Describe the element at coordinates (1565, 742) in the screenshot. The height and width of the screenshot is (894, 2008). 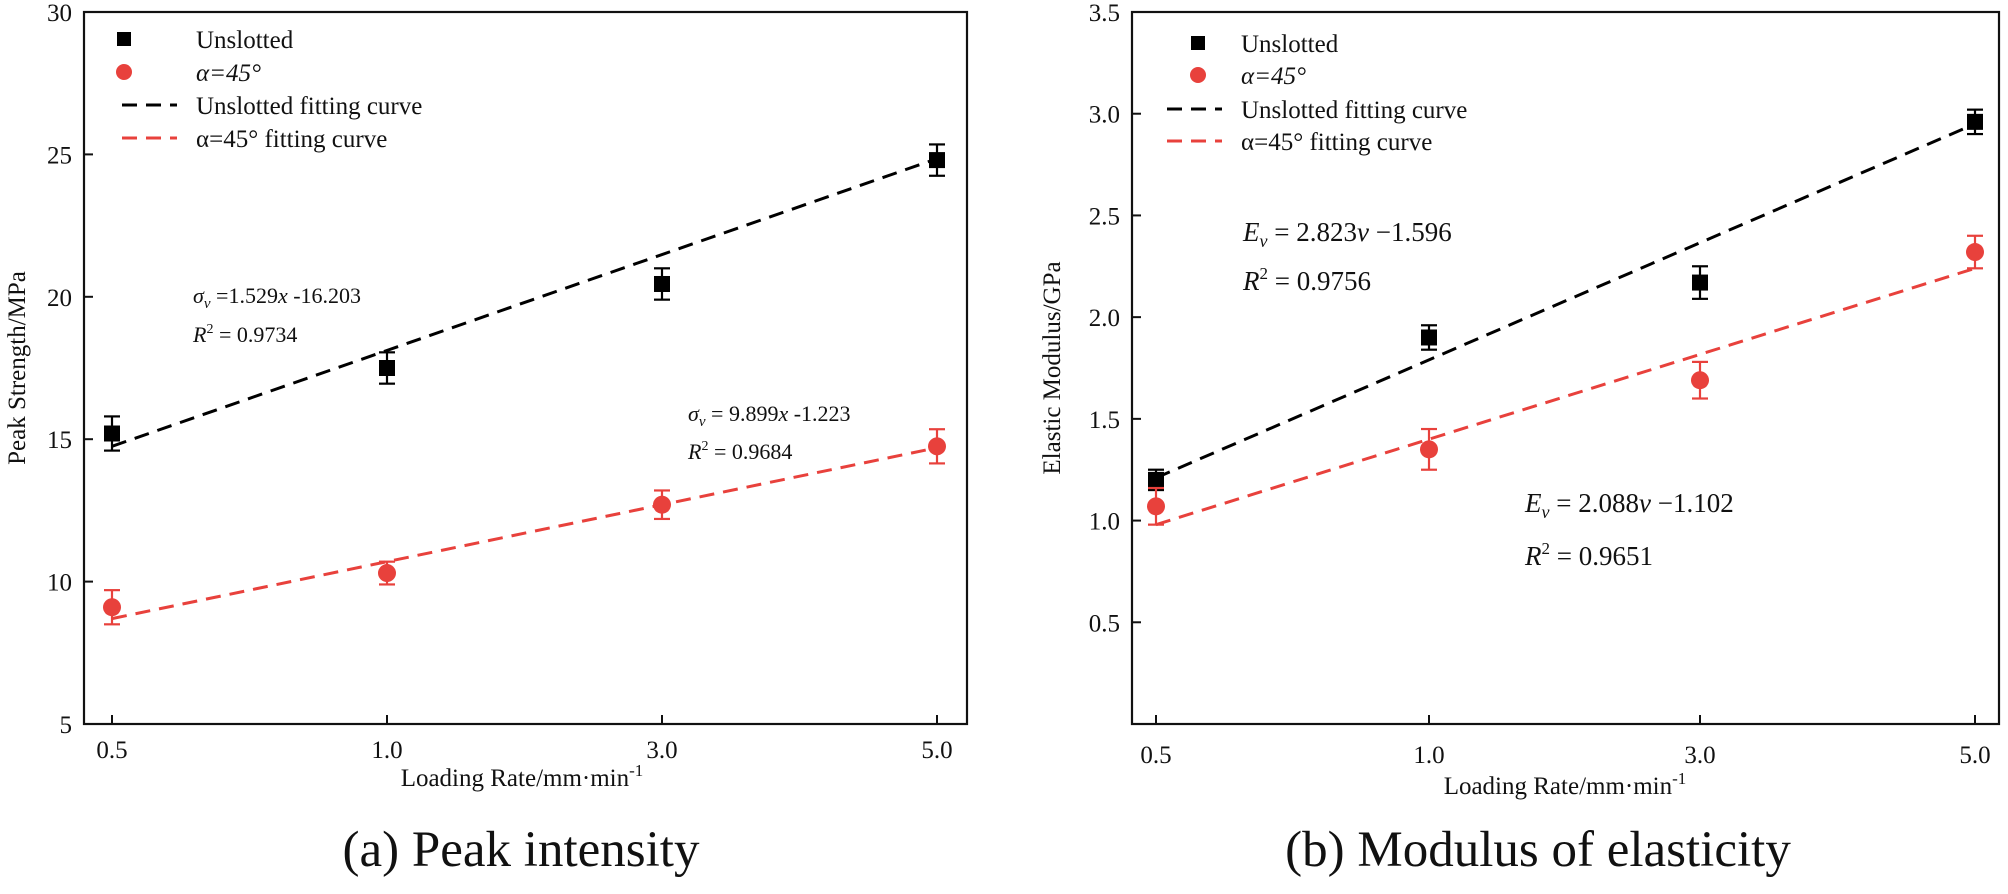
I see `panel-b-x-axis: 0.5 1.0 3.0 5.0` at that location.